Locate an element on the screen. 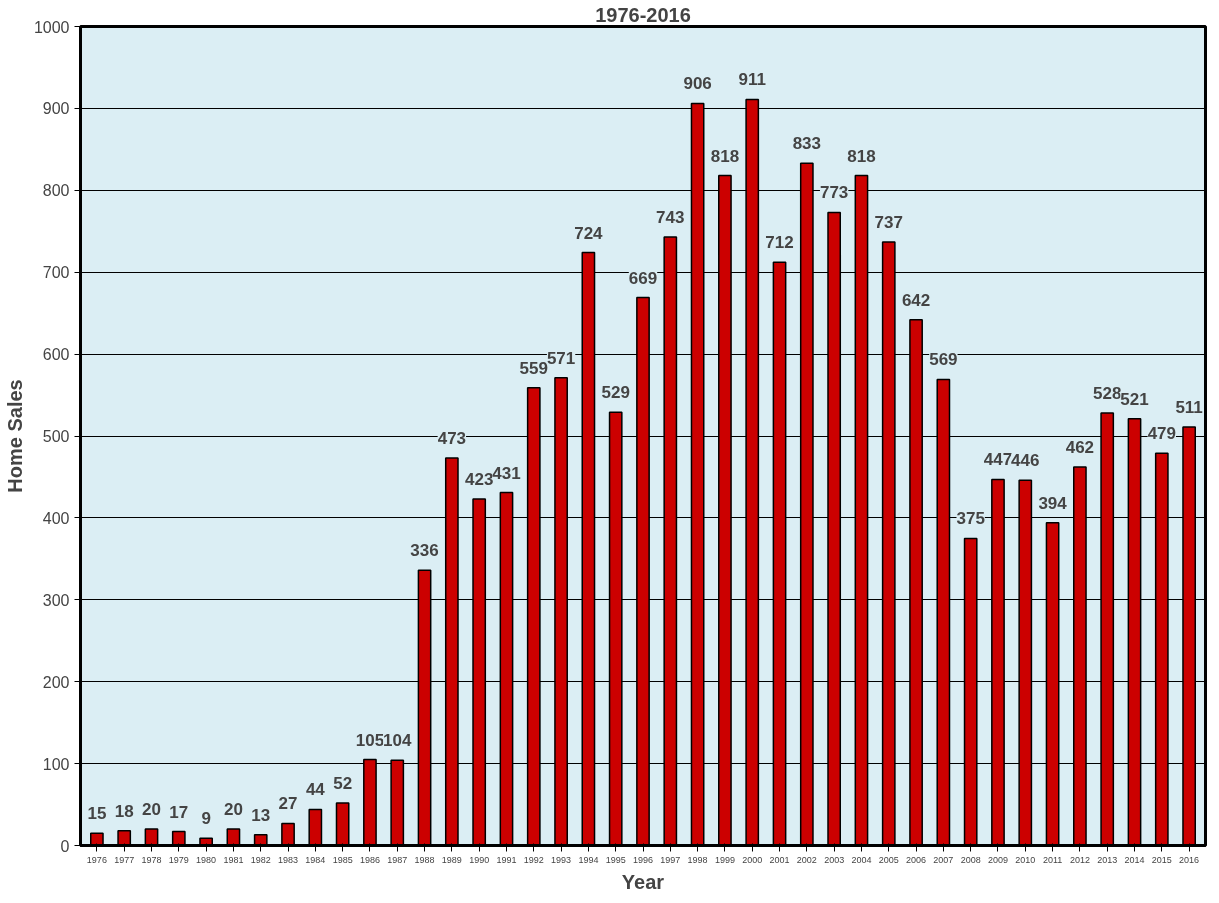 The width and height of the screenshot is (1219, 903). x-tick-label: 1977 is located at coordinates (124, 859).